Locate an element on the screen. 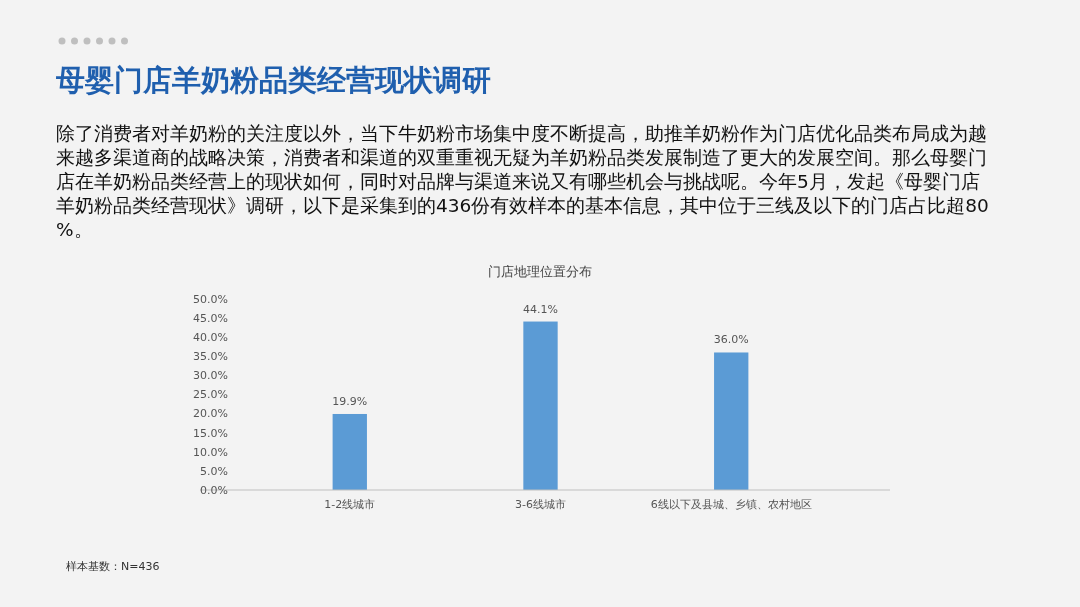 The image size is (1080, 607). y-tick-label: 30.0% is located at coordinates (210, 376).